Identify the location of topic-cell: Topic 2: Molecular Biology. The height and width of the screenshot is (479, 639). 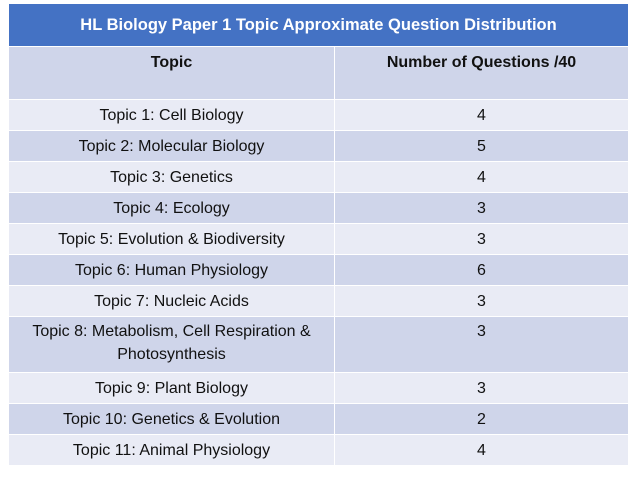
(171, 146).